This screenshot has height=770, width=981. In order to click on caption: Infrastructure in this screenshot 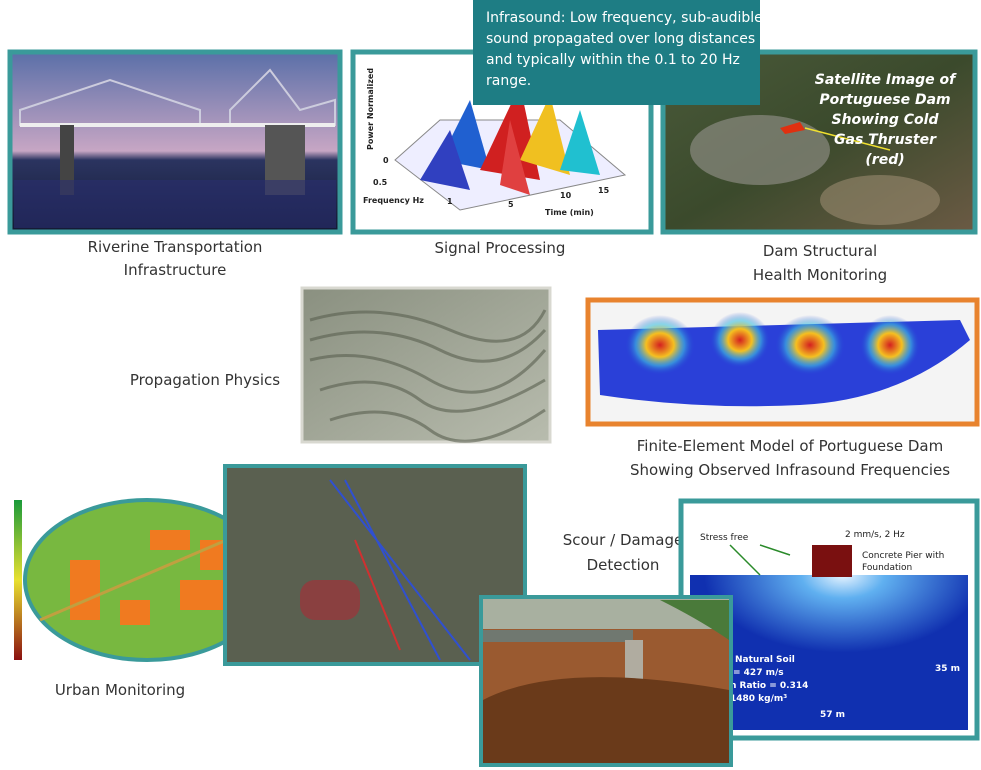, I will do `click(175, 270)`.